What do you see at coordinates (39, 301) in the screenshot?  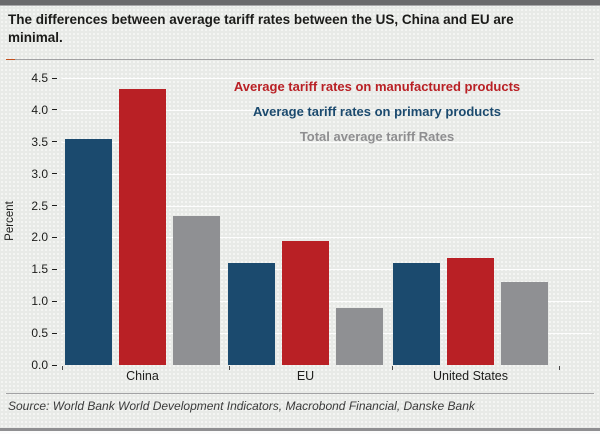 I see `y-tick-label: 1.0` at bounding box center [39, 301].